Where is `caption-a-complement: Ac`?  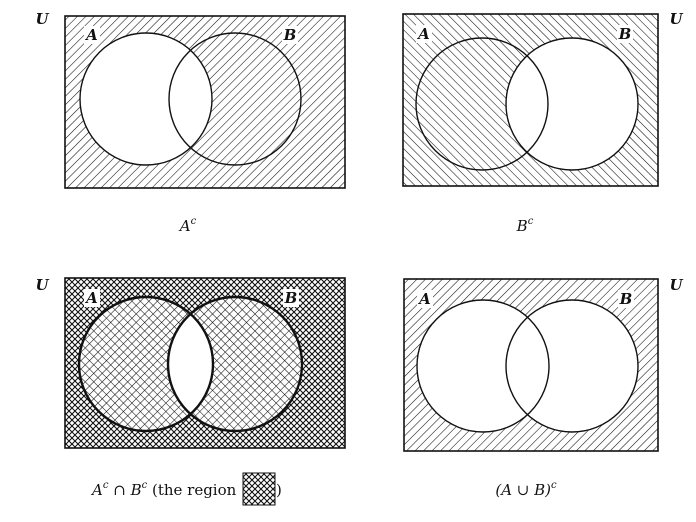
caption-a-complement: Ac is located at coordinates (187, 225).